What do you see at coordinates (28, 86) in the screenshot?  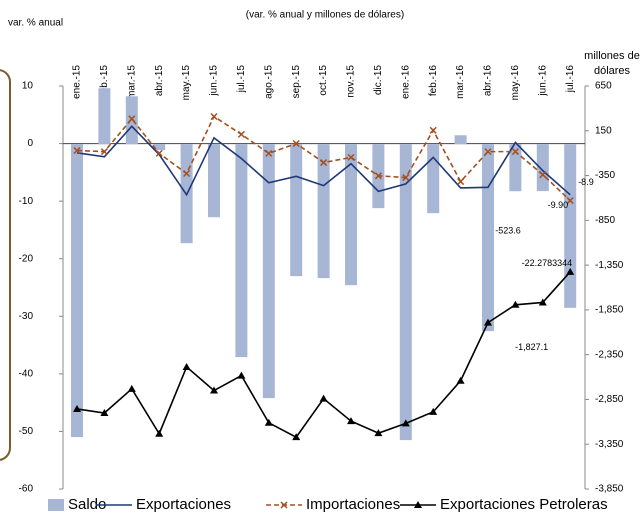 I see `y-tick-label: 10` at bounding box center [28, 86].